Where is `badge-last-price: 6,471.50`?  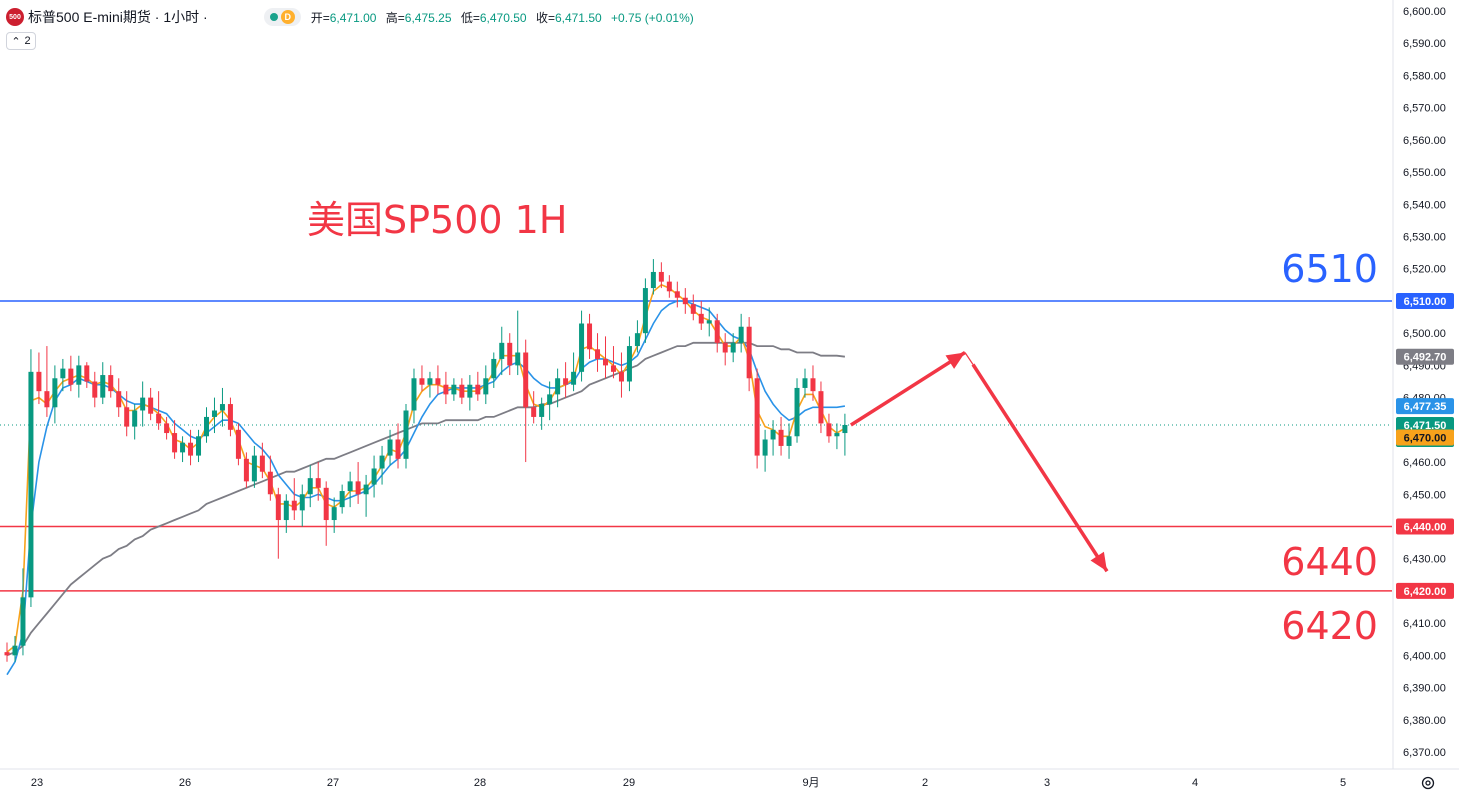 badge-last-price: 6,471.50 is located at coordinates (1425, 426).